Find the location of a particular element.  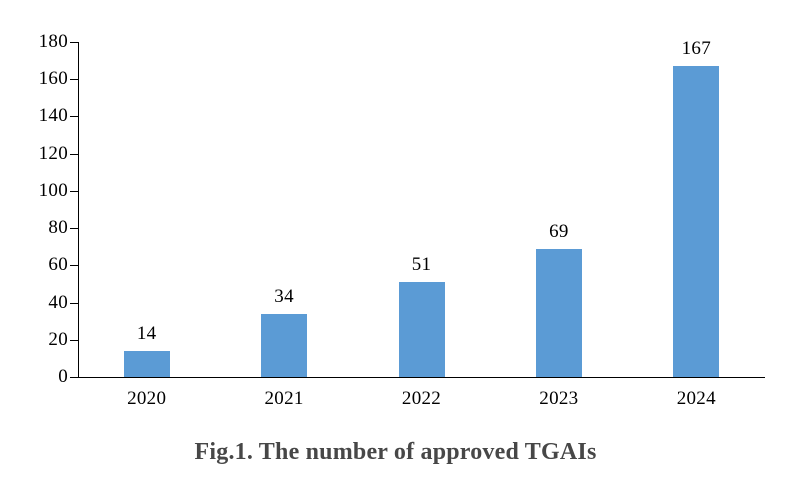

bar-value-label: 51 is located at coordinates (421, 265).